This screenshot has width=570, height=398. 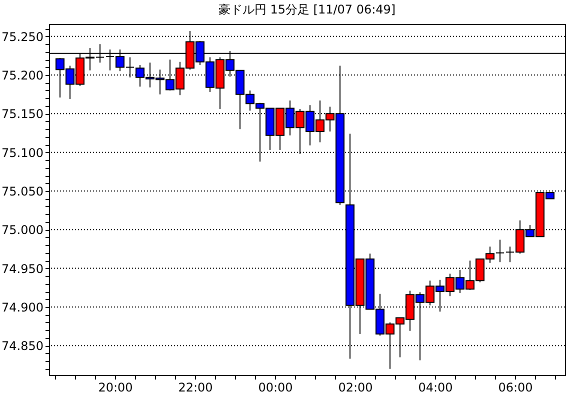 I want to click on y-tick-label: 75.100, so click(x=23, y=153).